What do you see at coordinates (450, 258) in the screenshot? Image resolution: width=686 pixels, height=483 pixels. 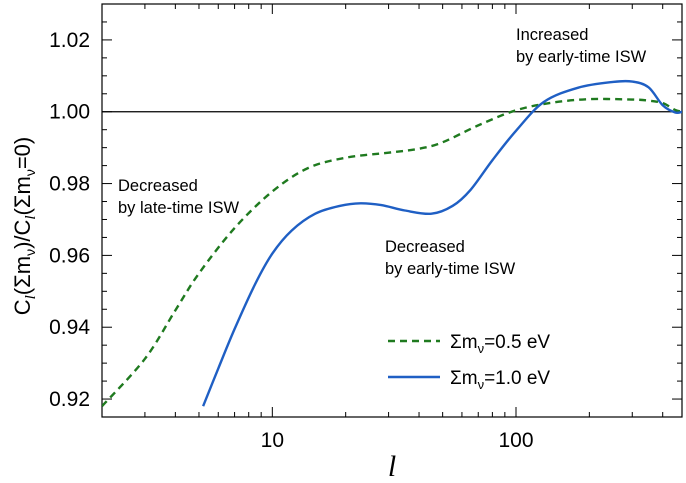 I see `annotation-early-time-decrease: Decreased by early-time ISW` at bounding box center [450, 258].